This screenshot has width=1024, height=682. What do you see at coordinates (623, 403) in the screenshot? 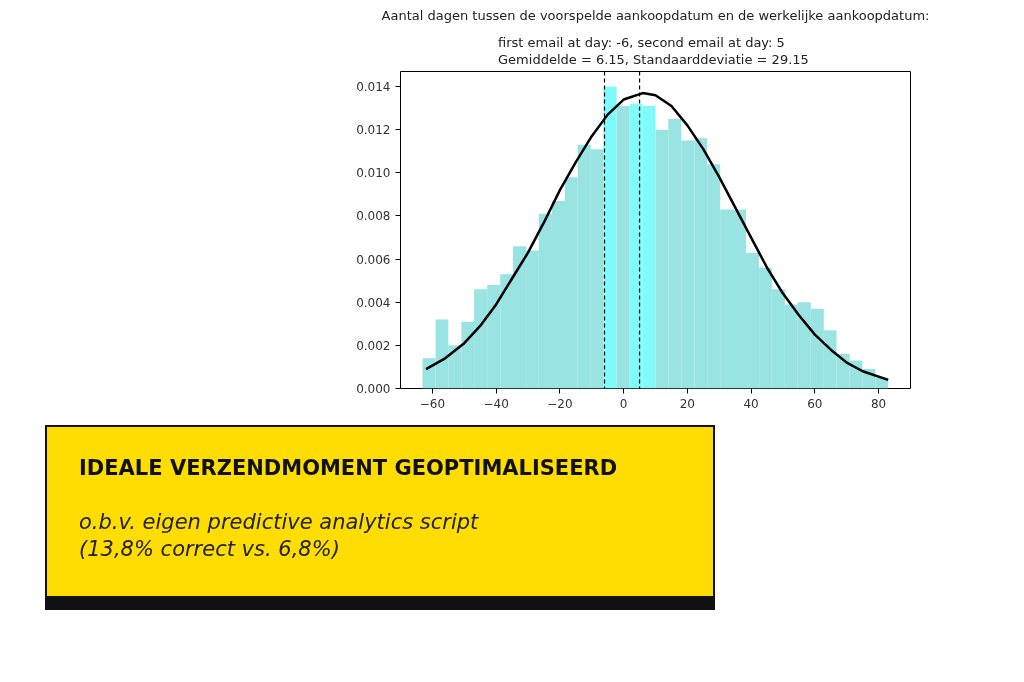
I see `x-tick-label: 0` at bounding box center [623, 403].